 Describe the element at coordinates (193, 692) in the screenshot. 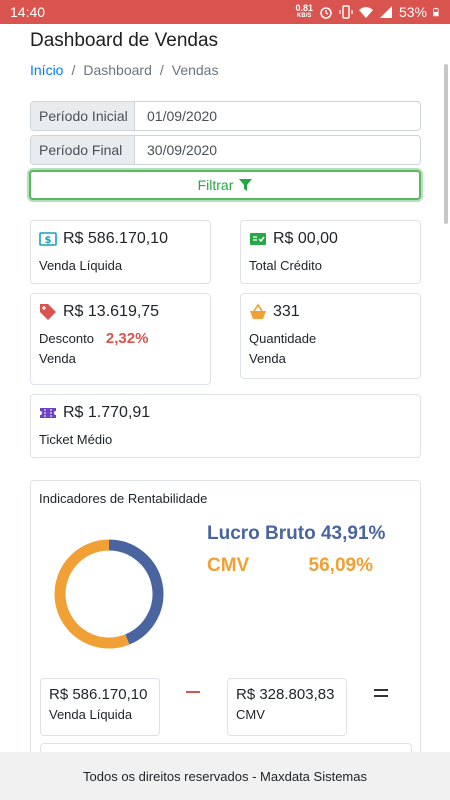

I see `minus-operator` at that location.